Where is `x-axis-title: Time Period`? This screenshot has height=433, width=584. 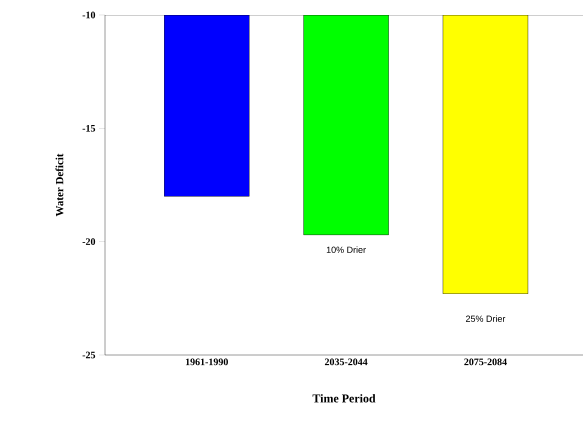
x-axis-title: Time Period is located at coordinates (344, 398).